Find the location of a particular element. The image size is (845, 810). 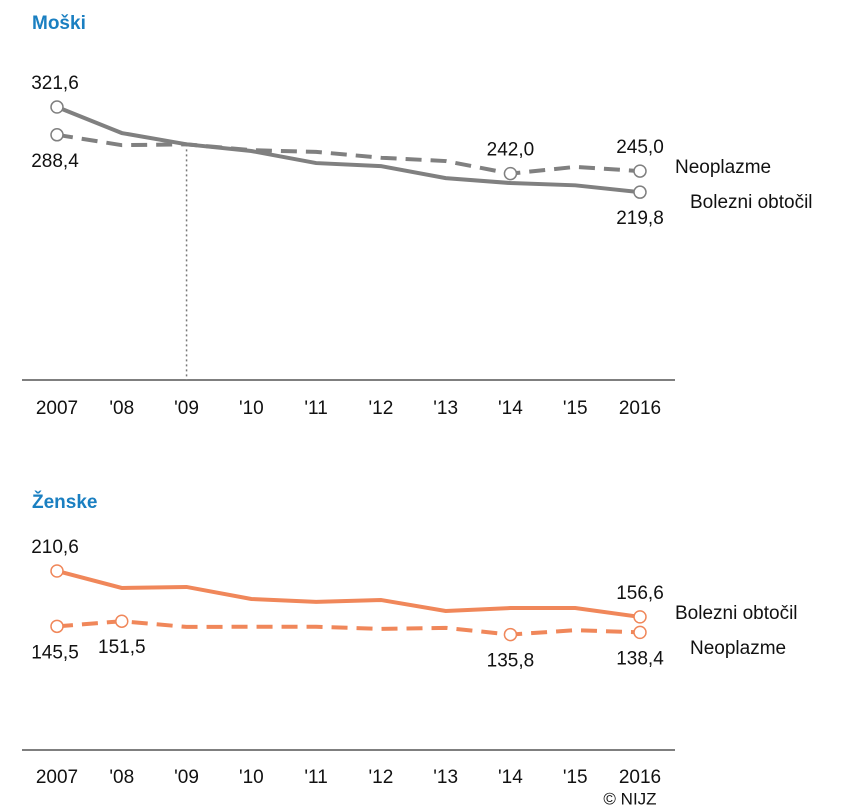

value-label: 245,0 is located at coordinates (640, 147).